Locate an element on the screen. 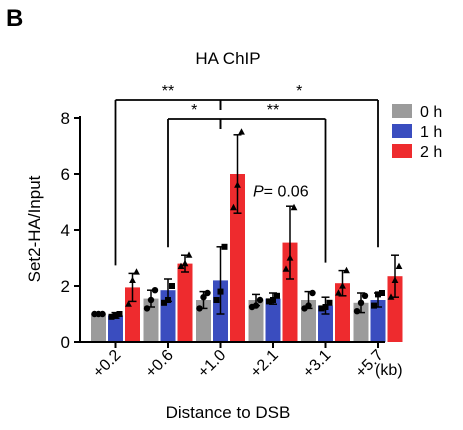 The image size is (463, 430). legend-label-2h: 2 h is located at coordinates (431, 152).